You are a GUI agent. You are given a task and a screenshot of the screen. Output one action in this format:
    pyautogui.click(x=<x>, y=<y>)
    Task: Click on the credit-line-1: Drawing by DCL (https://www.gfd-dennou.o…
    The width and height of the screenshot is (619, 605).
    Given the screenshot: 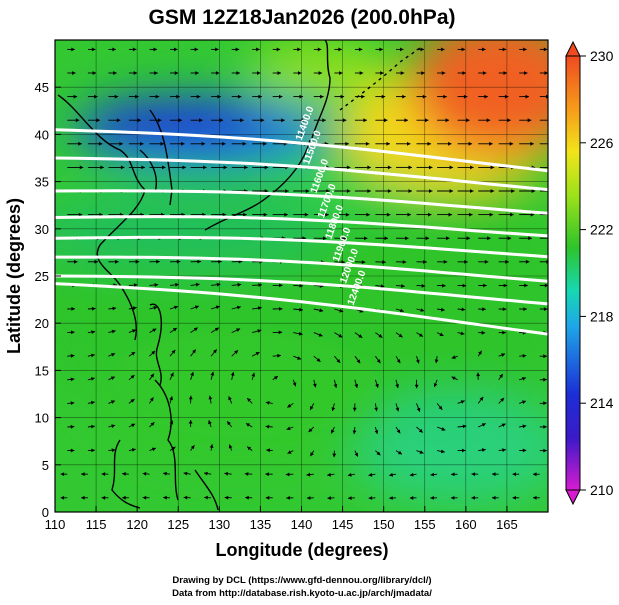 What is the action you would take?
    pyautogui.click(x=301, y=580)
    